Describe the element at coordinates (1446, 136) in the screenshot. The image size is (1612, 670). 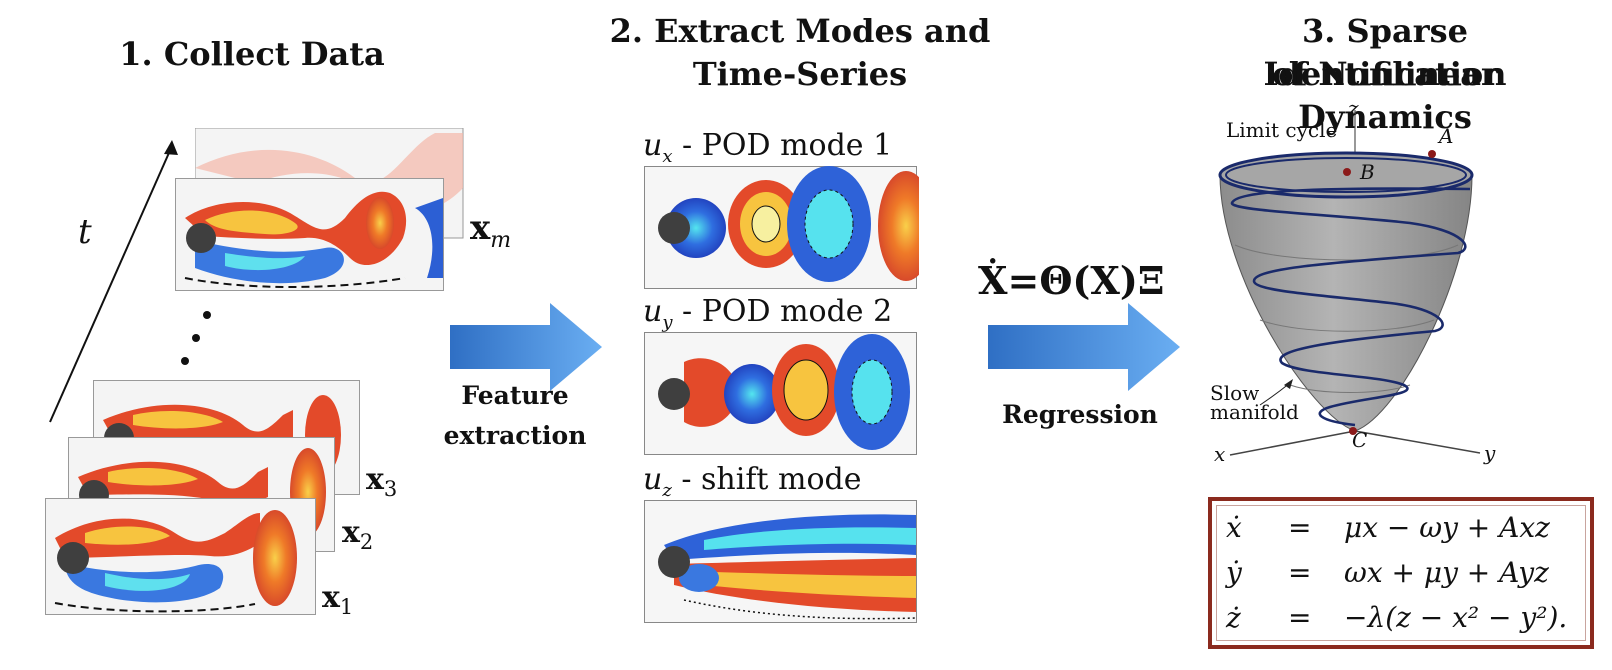
I see `point-a-label: A` at that location.